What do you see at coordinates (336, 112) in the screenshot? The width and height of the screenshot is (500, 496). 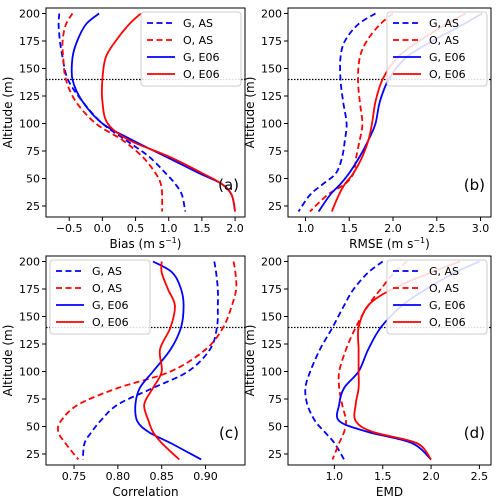 I see `series-line-g-as` at bounding box center [336, 112].